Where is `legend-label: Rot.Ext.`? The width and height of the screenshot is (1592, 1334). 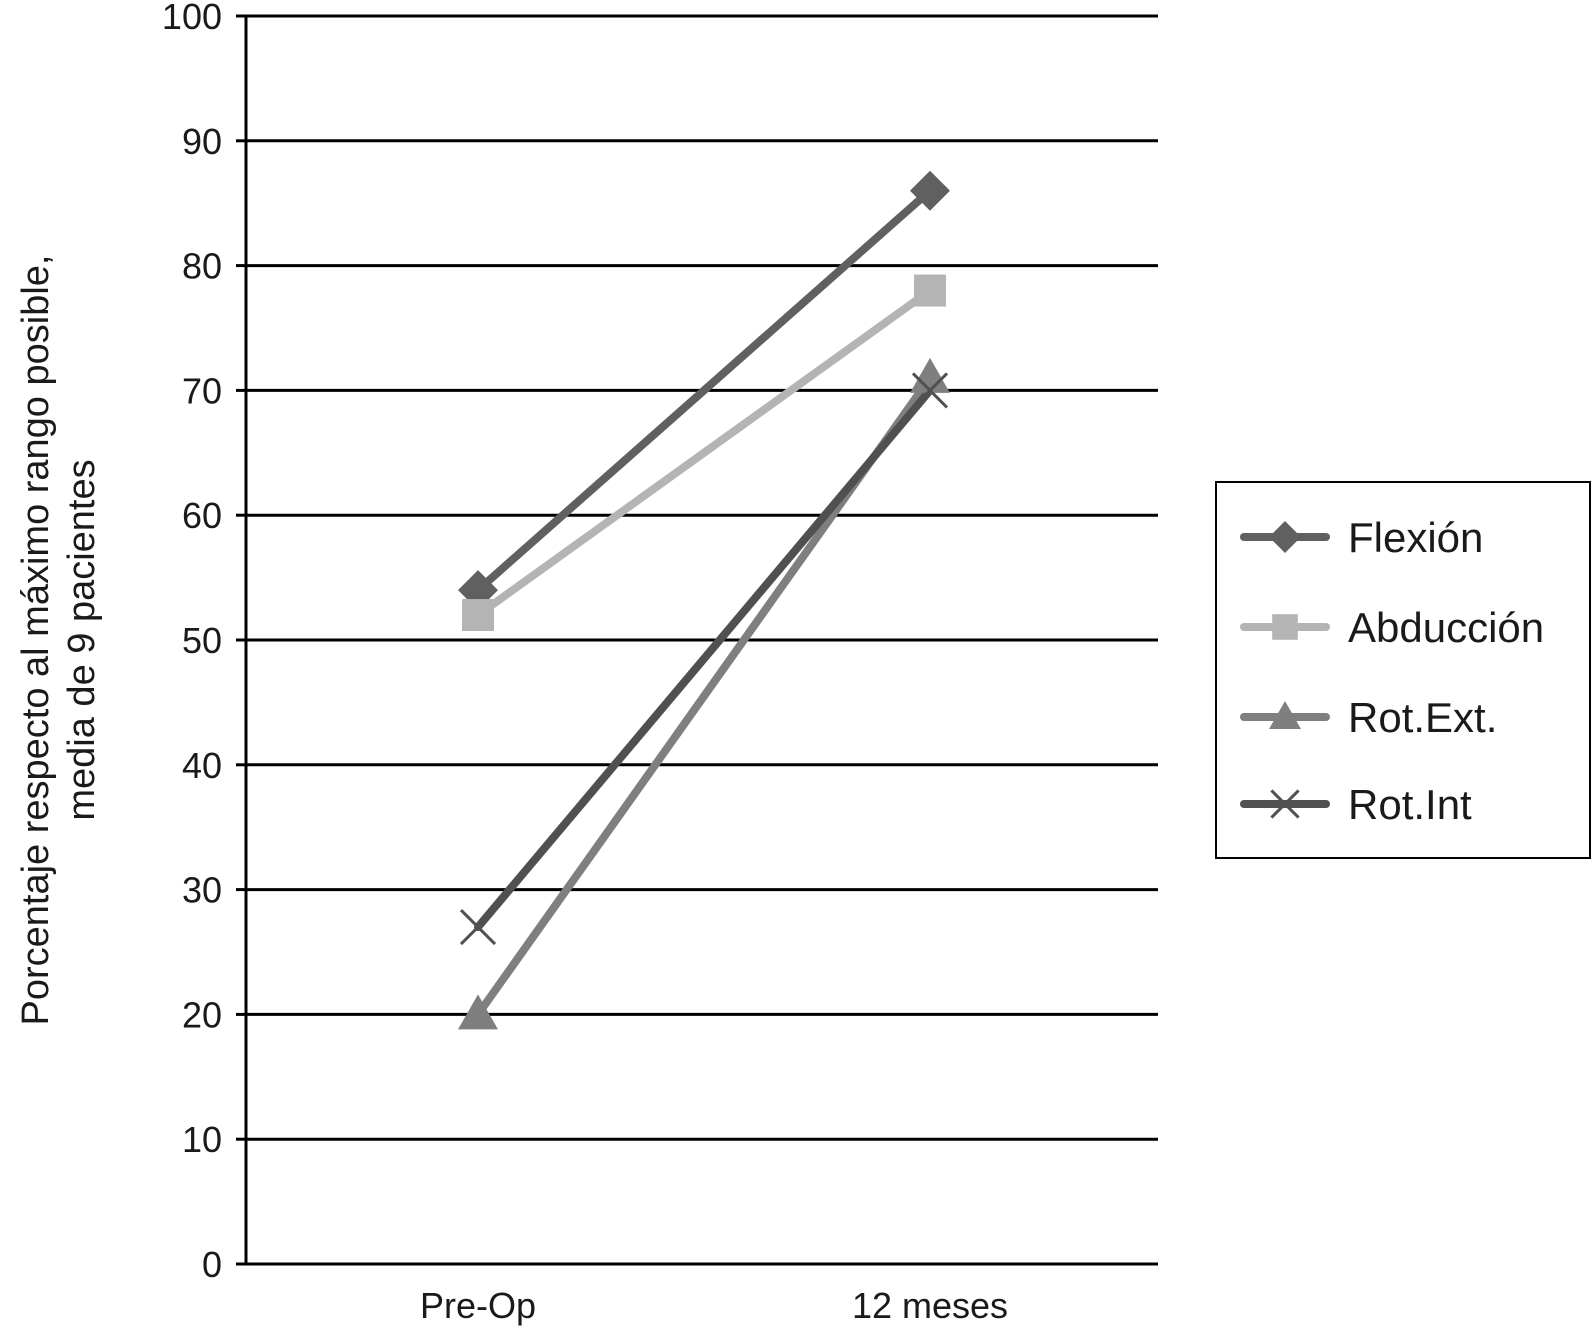 legend-label: Rot.Ext. is located at coordinates (1422, 717).